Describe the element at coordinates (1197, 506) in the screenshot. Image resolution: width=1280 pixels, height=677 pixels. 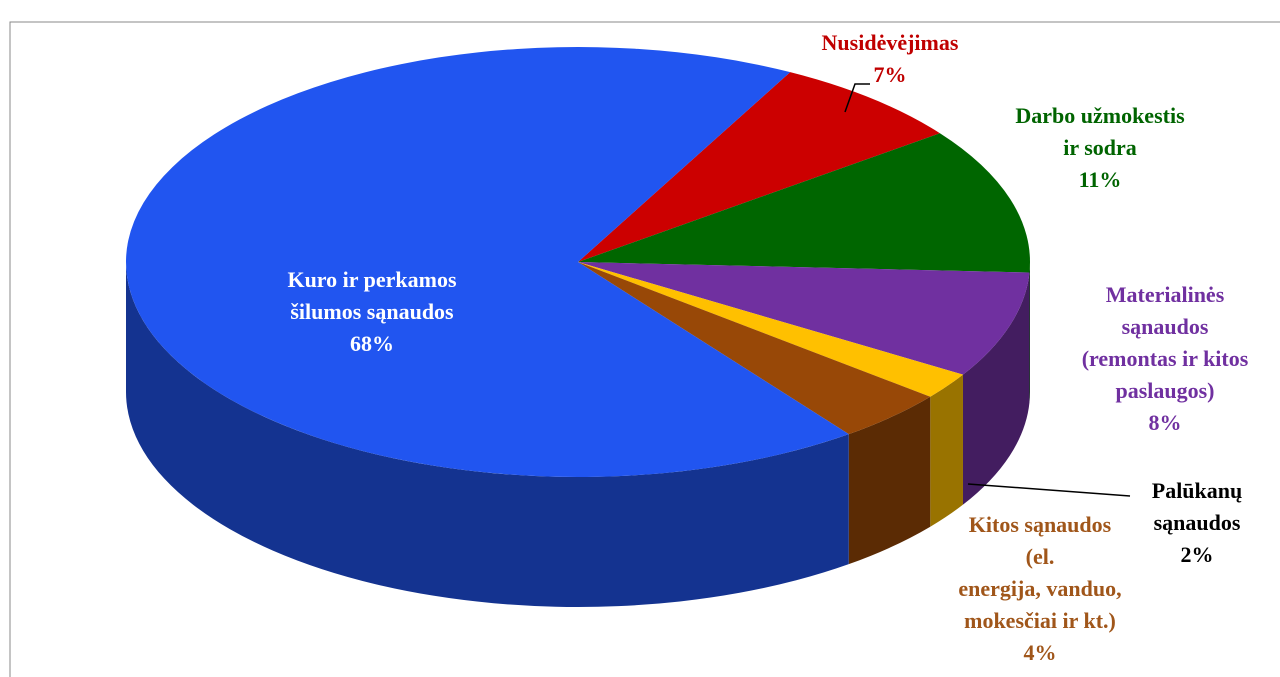
I see `slice-label: Palūkanų sąnaudos` at that location.